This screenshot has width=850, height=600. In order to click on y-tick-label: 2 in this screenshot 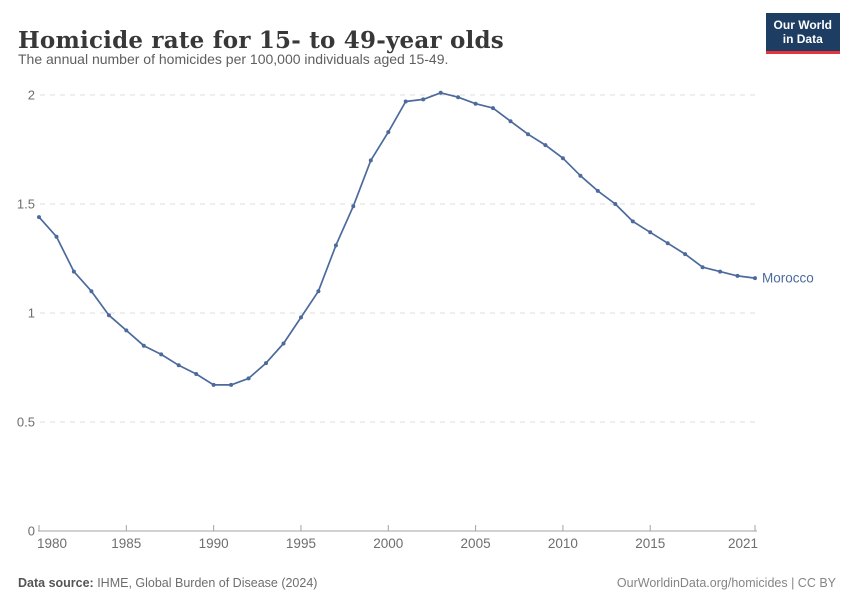, I will do `click(31, 95)`.